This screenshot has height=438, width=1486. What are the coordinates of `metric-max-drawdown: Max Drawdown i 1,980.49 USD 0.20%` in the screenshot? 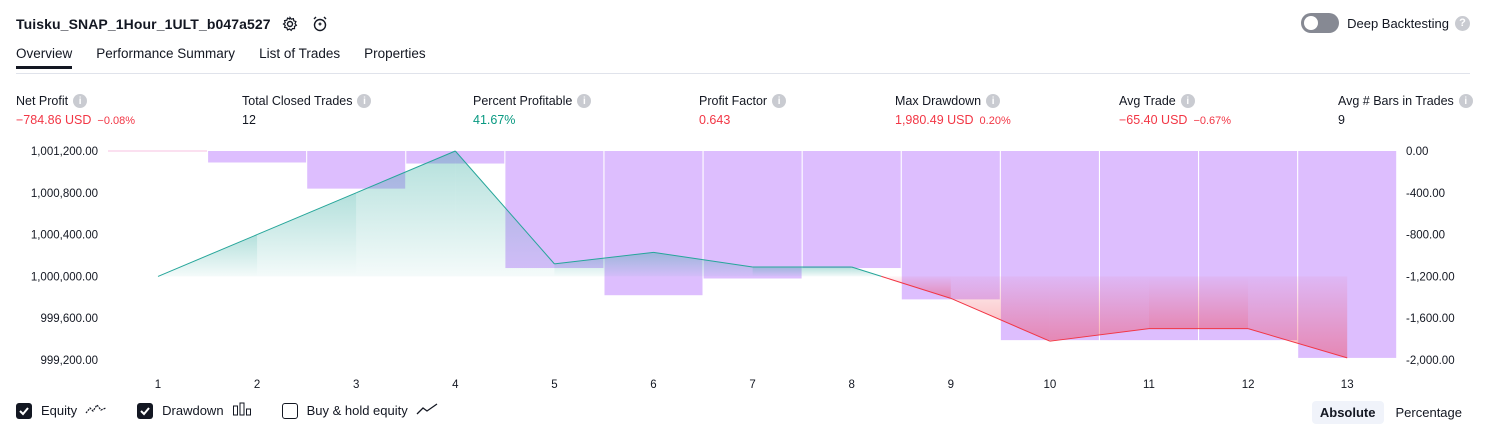 It's located at (953, 110).